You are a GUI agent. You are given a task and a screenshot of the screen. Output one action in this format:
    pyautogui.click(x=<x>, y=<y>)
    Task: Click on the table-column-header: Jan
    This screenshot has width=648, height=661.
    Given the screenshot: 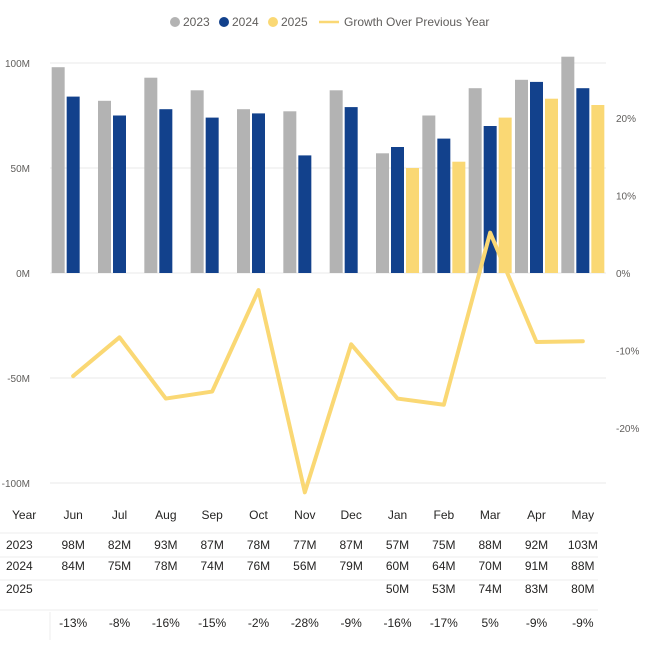 What is the action you would take?
    pyautogui.click(x=397, y=515)
    